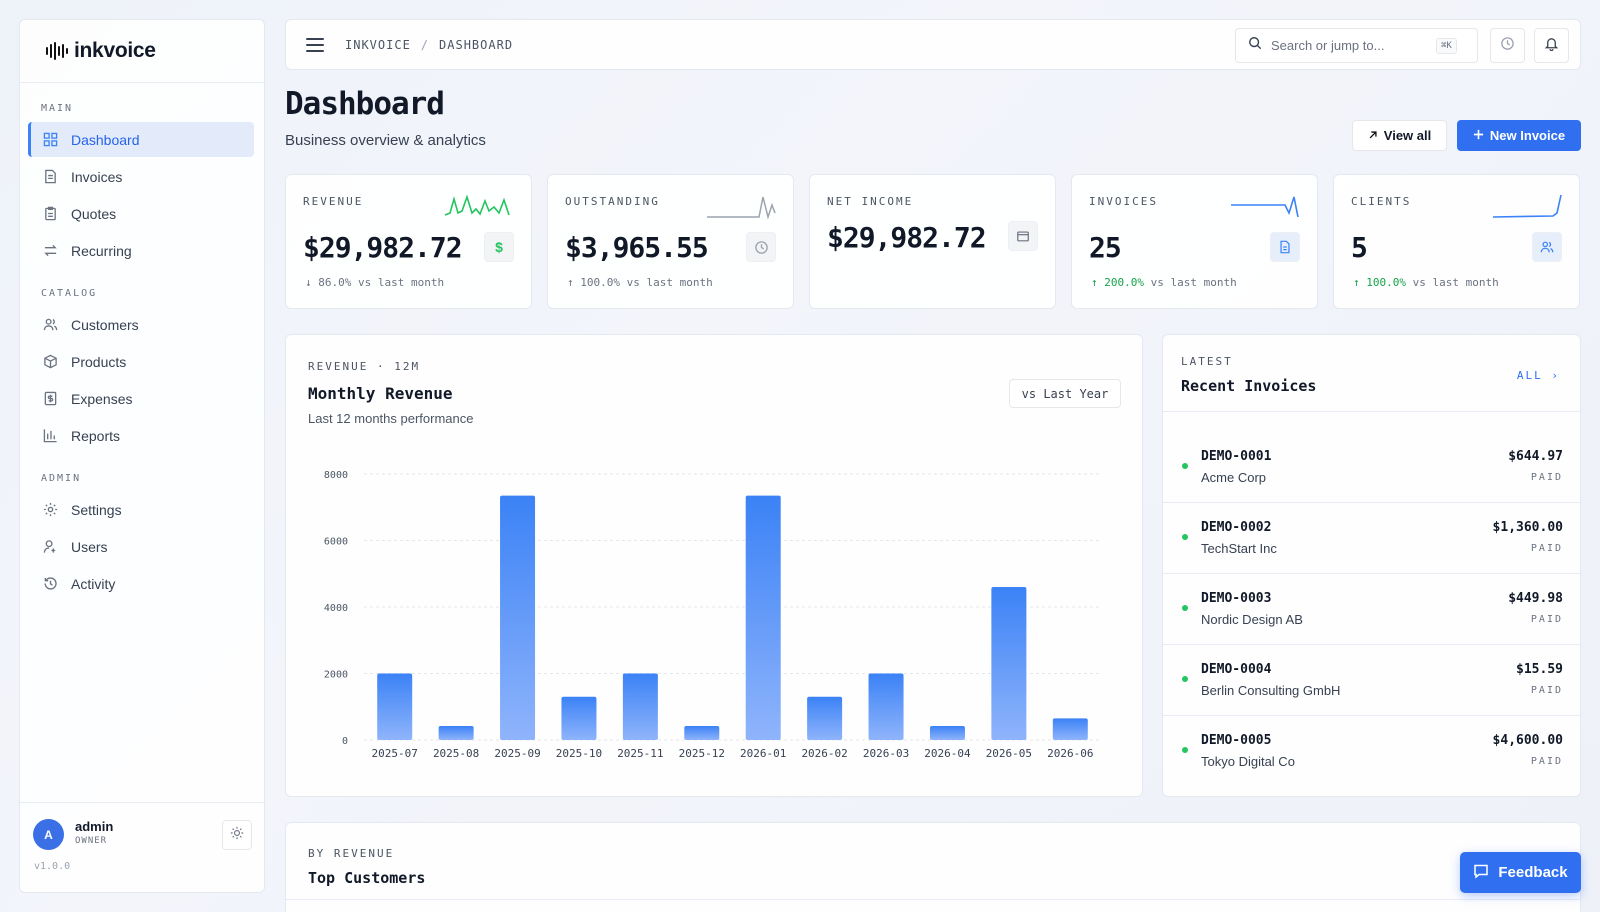 This screenshot has height=912, width=1600. Describe the element at coordinates (1551, 45) in the screenshot. I see `notifications-button` at that location.